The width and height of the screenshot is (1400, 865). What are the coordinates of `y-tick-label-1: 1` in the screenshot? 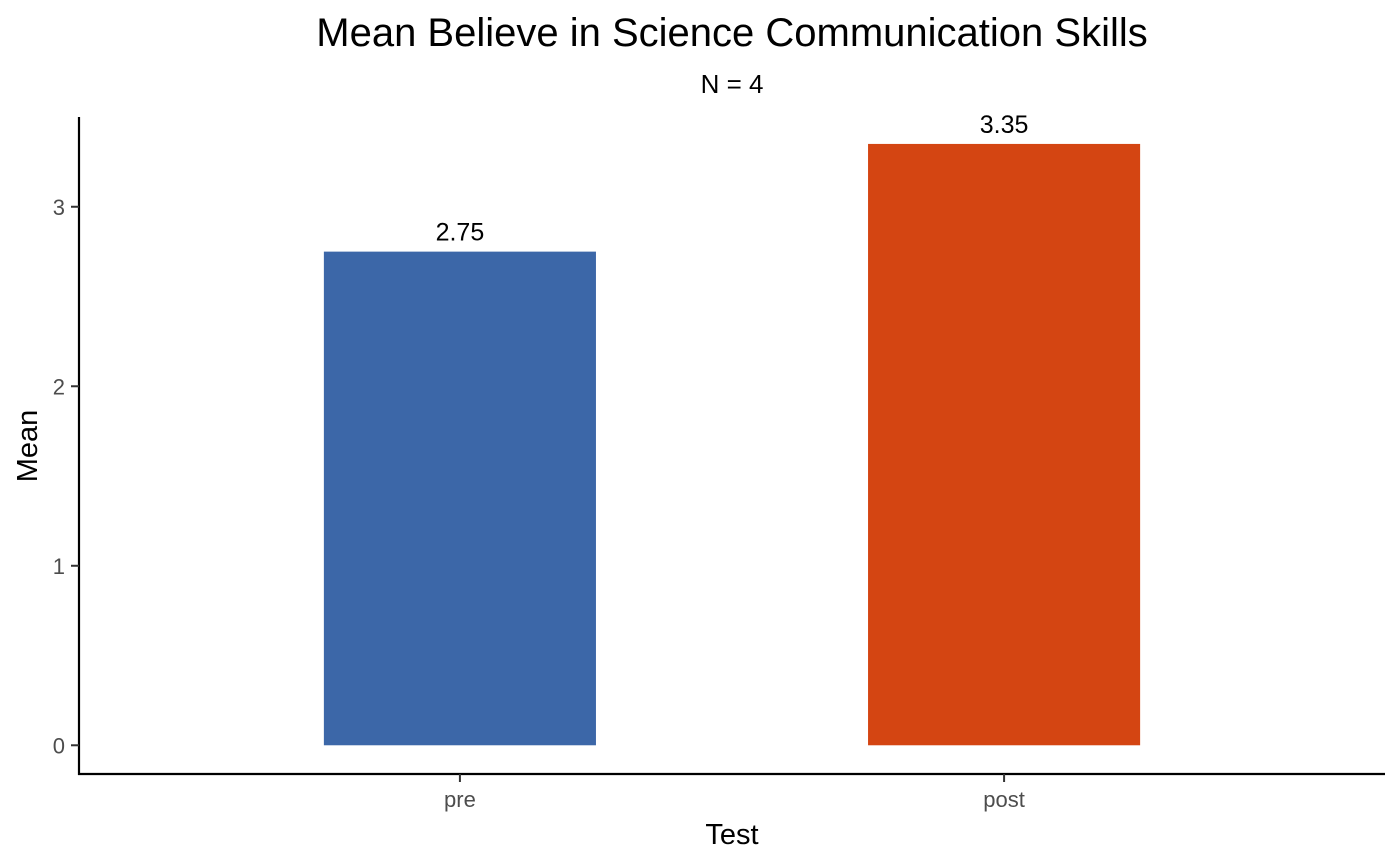 It's located at (59, 566).